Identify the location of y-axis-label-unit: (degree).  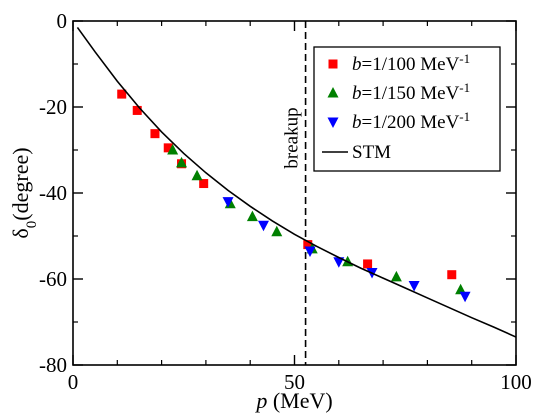
(20, 183).